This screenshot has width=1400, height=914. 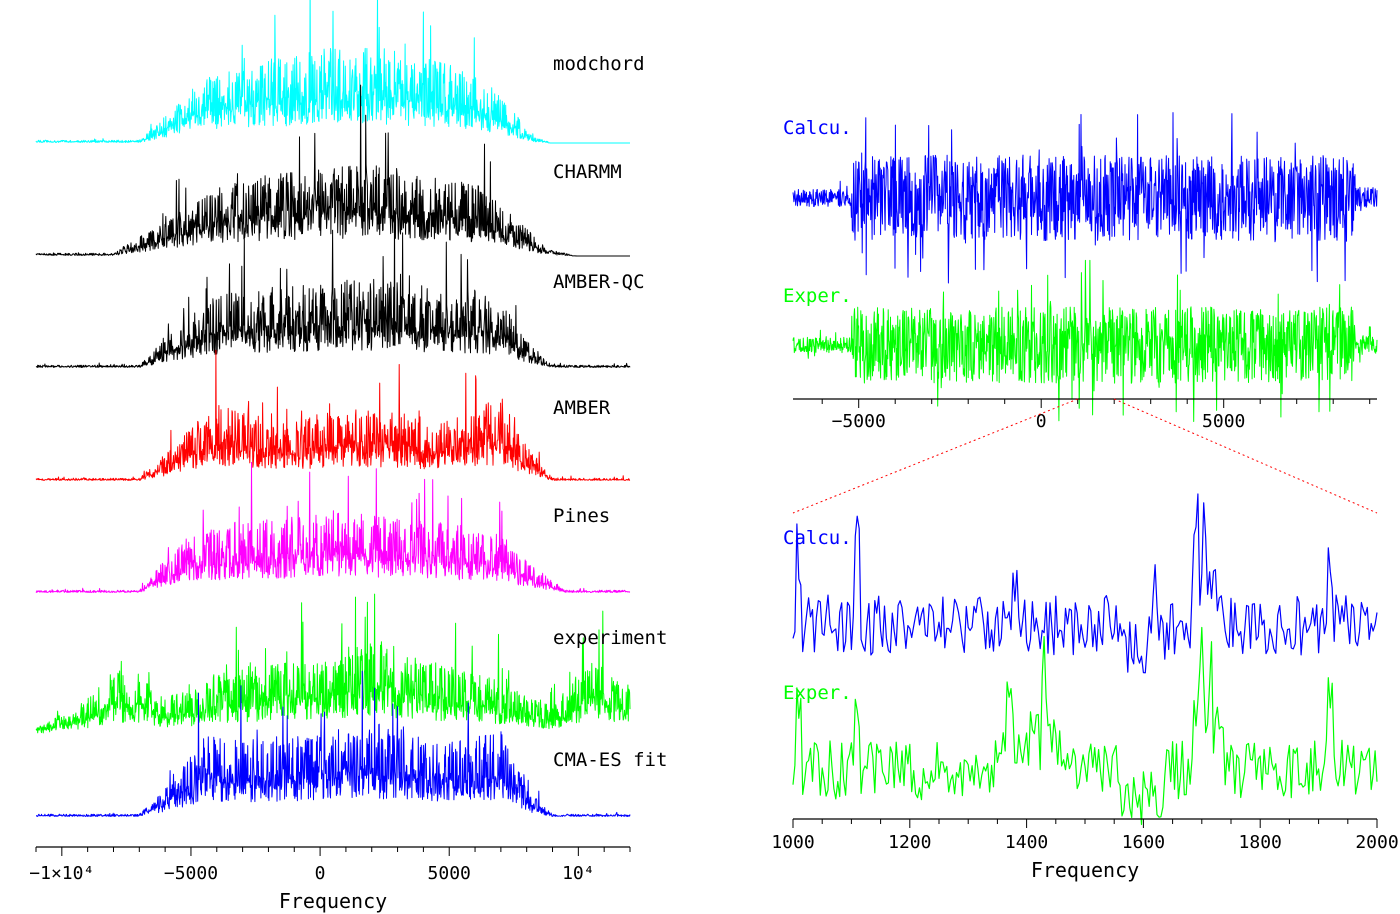 I want to click on spectrum-line-experiment, so click(x=333, y=663).